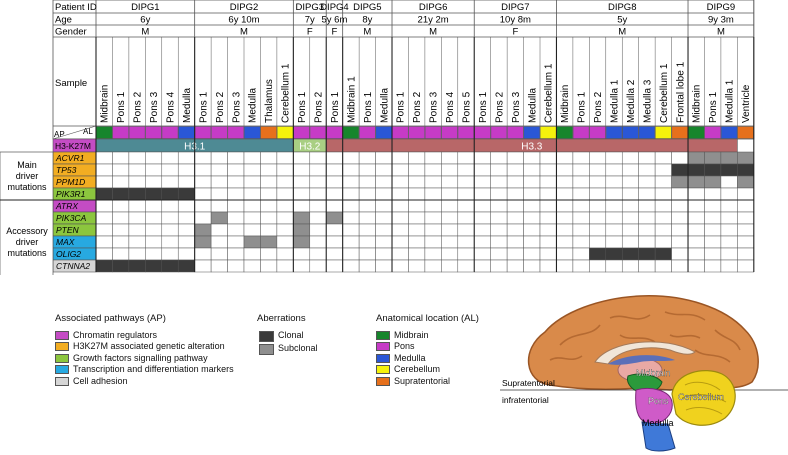 This screenshot has width=788, height=455. Describe the element at coordinates (63, 20) in the screenshot. I see `label-age: Age` at that location.